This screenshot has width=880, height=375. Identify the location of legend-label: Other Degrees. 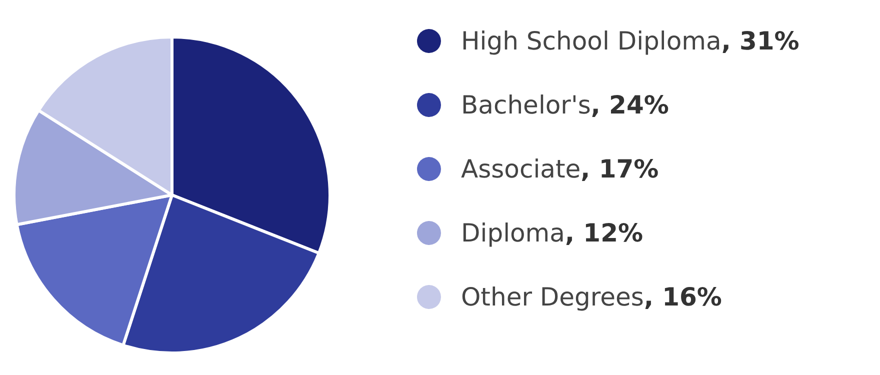
(552, 297).